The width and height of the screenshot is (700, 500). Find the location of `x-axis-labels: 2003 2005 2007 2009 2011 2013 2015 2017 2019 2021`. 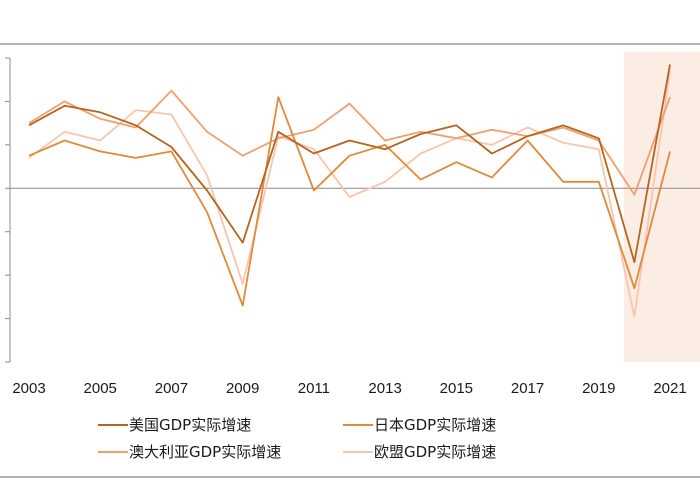

x-axis-labels: 2003 2005 2007 2009 2011 2013 2015 2017 2019 2021 is located at coordinates (349, 388).